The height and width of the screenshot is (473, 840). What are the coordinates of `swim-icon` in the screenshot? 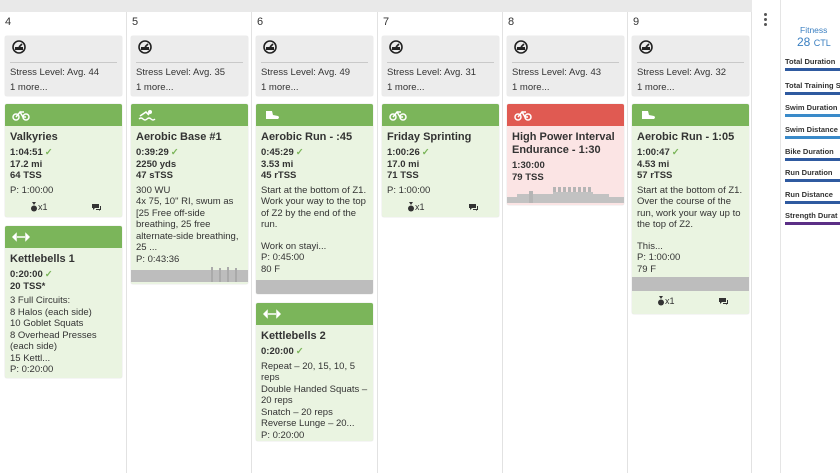 It's located at (147, 115).